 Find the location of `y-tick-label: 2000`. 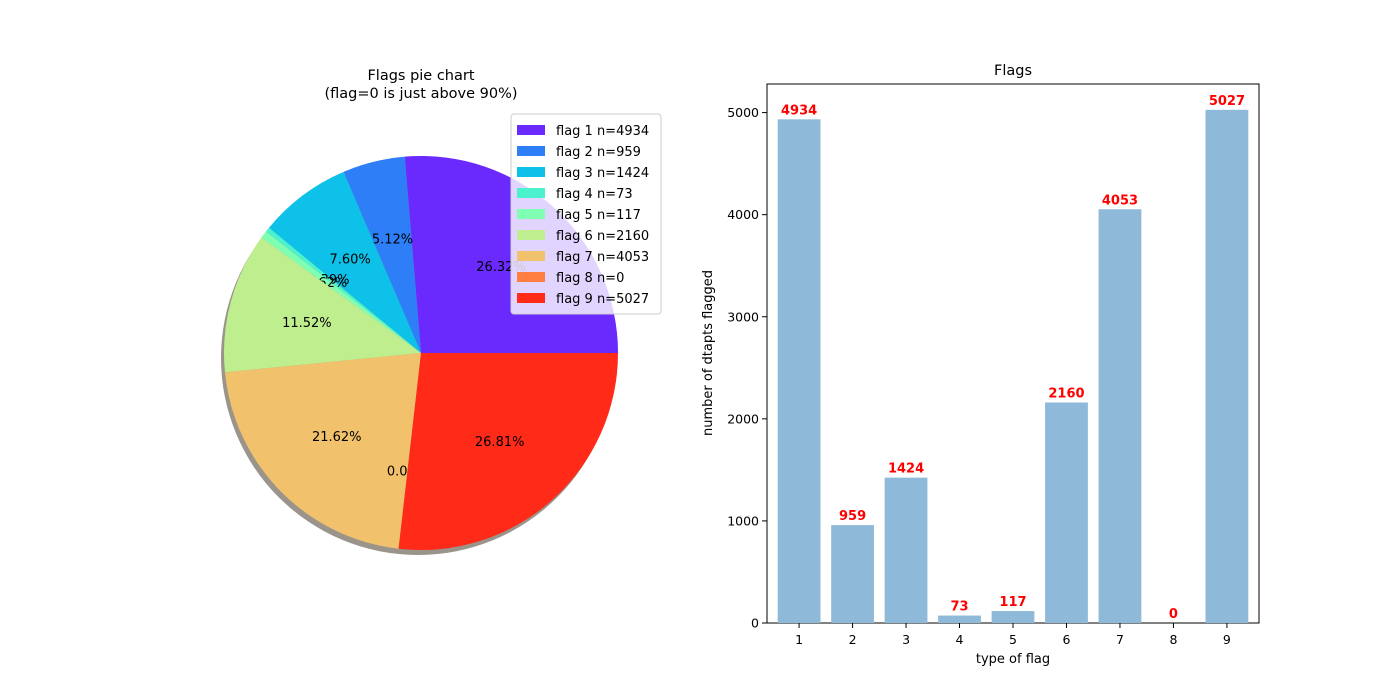

y-tick-label: 2000 is located at coordinates (743, 418).